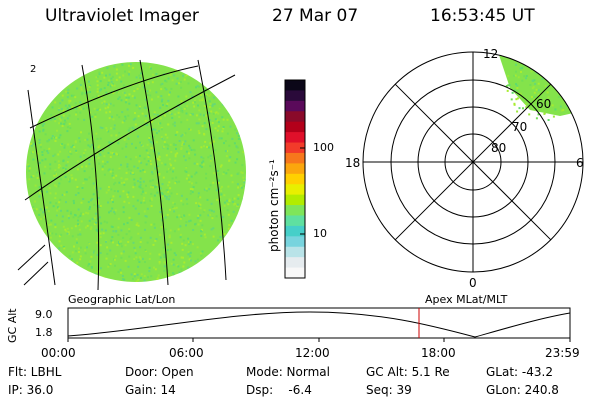 The image size is (600, 400). I want to click on mlt-label-0: 0, so click(473, 283).